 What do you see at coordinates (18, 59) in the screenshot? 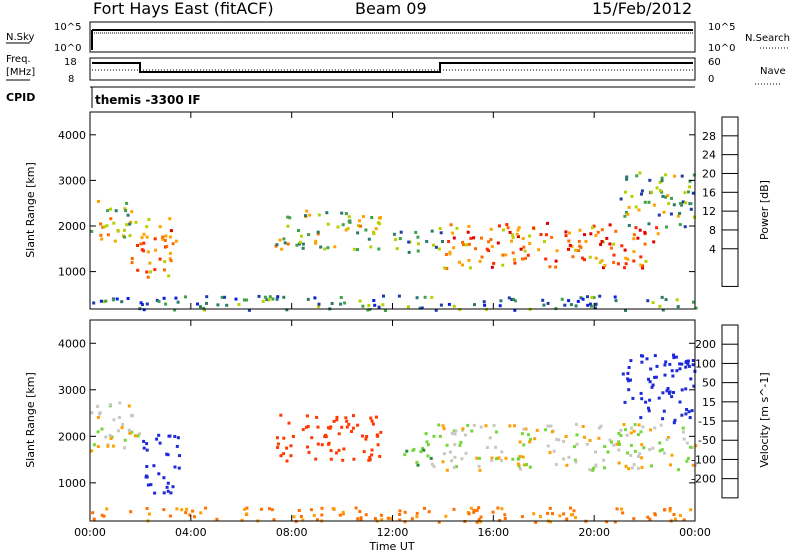
I see `freq-label-1: Freq.` at bounding box center [18, 59].